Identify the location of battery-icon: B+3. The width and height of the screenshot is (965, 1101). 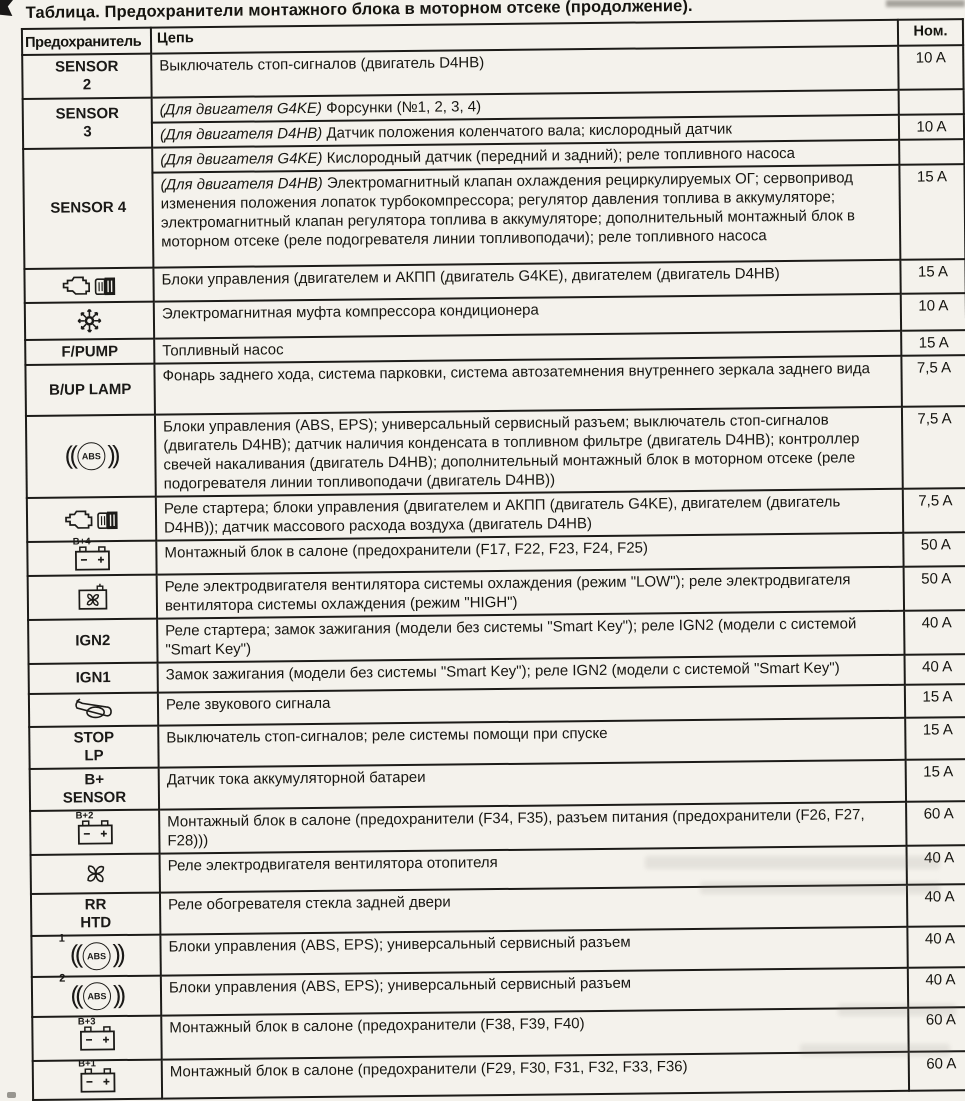
(96, 1033).